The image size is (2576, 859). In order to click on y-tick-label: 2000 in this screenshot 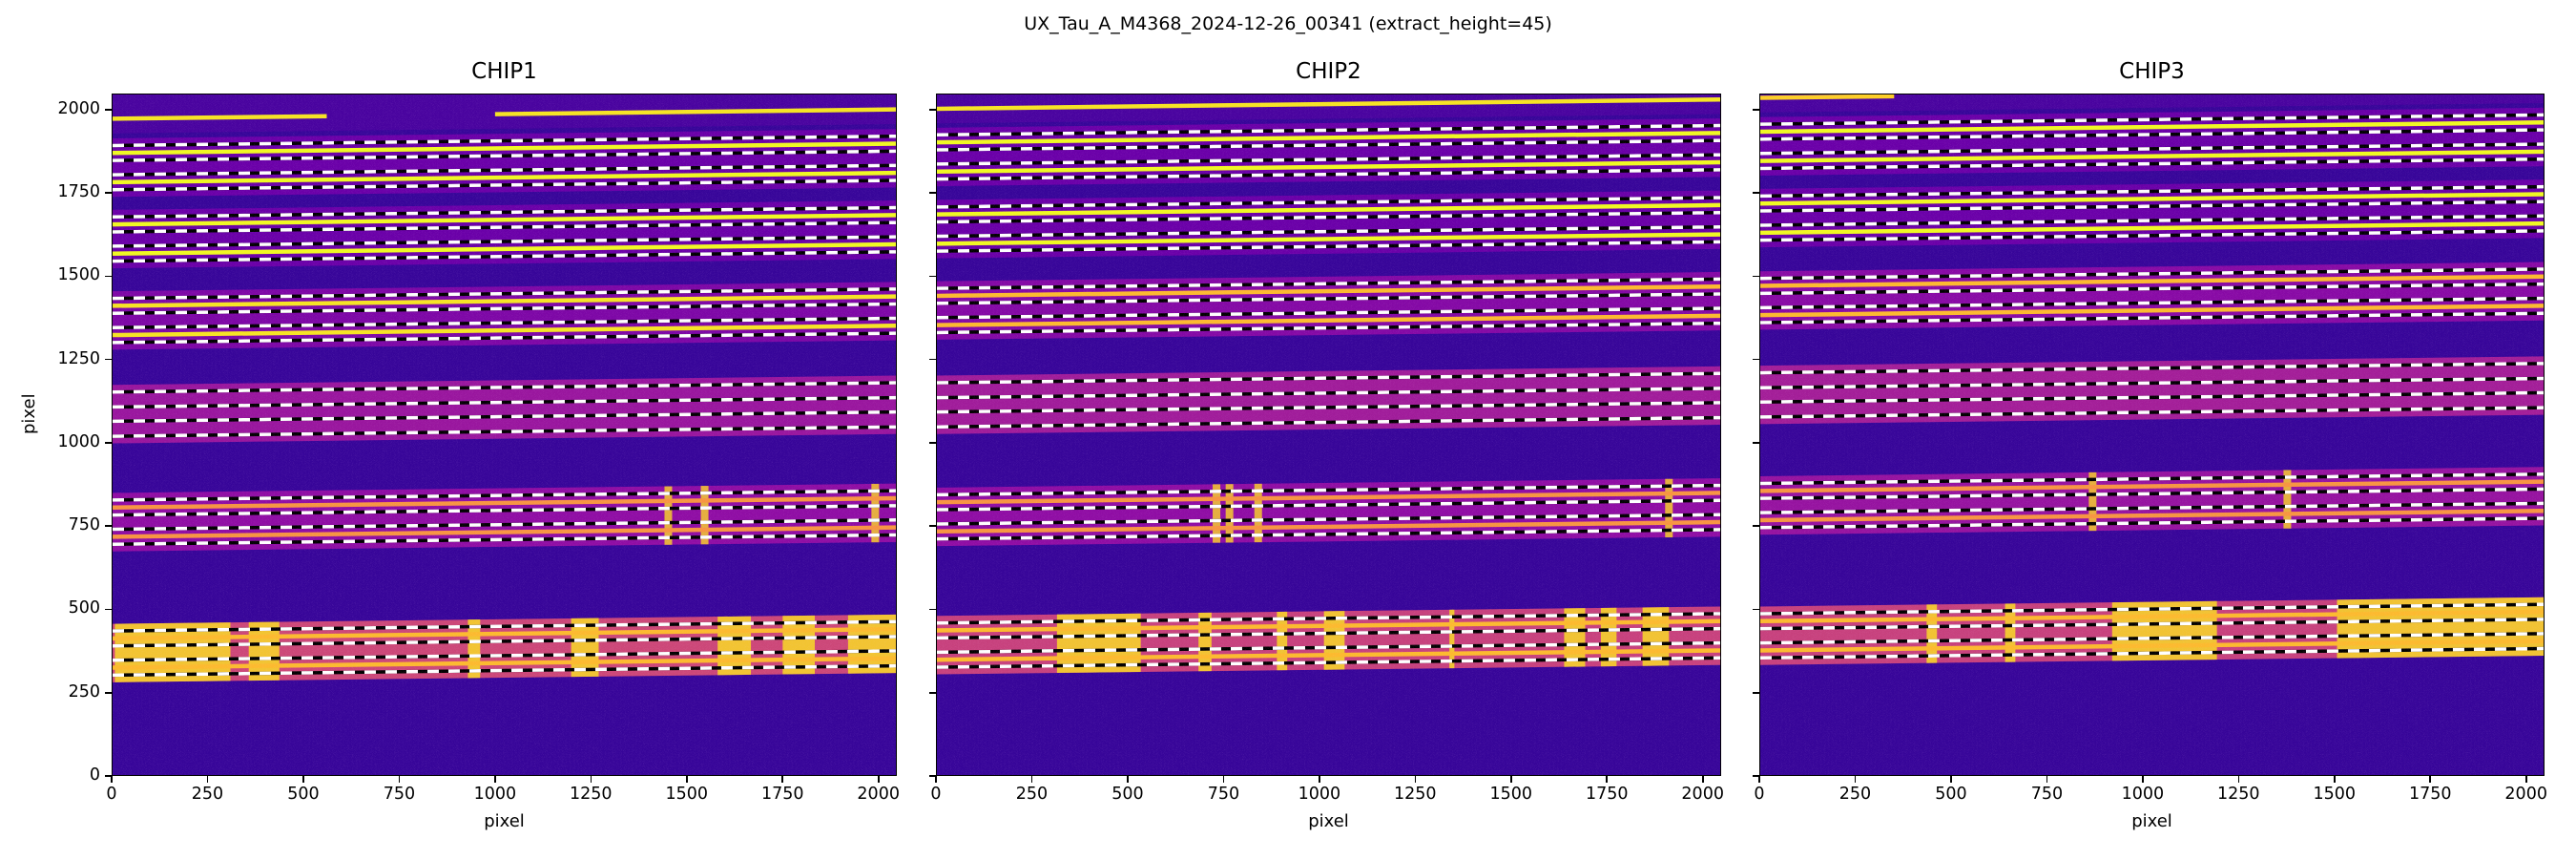, I will do `click(78, 108)`.